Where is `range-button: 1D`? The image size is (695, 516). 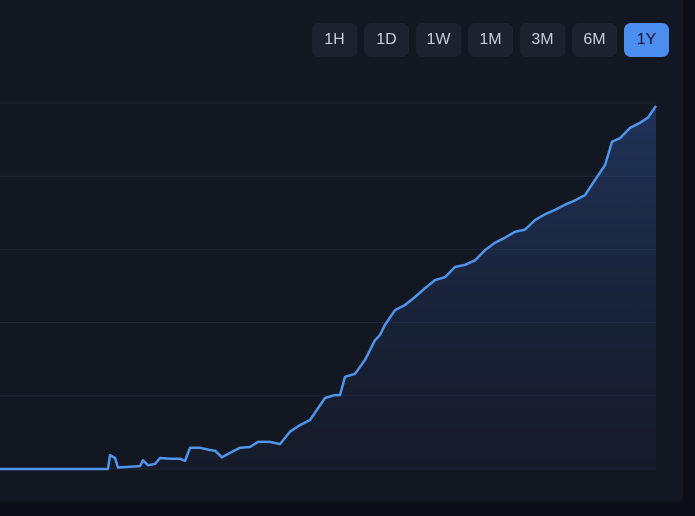 range-button: 1D is located at coordinates (386, 40).